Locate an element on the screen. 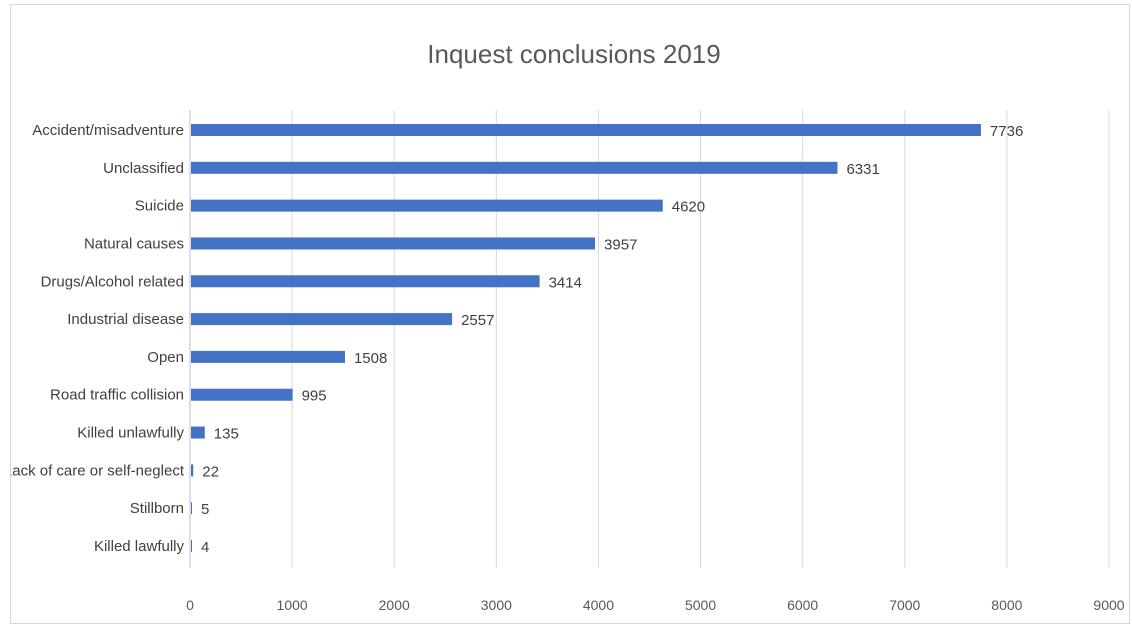 This screenshot has width=1132, height=627. x-tick-label: 5000 is located at coordinates (700, 605).